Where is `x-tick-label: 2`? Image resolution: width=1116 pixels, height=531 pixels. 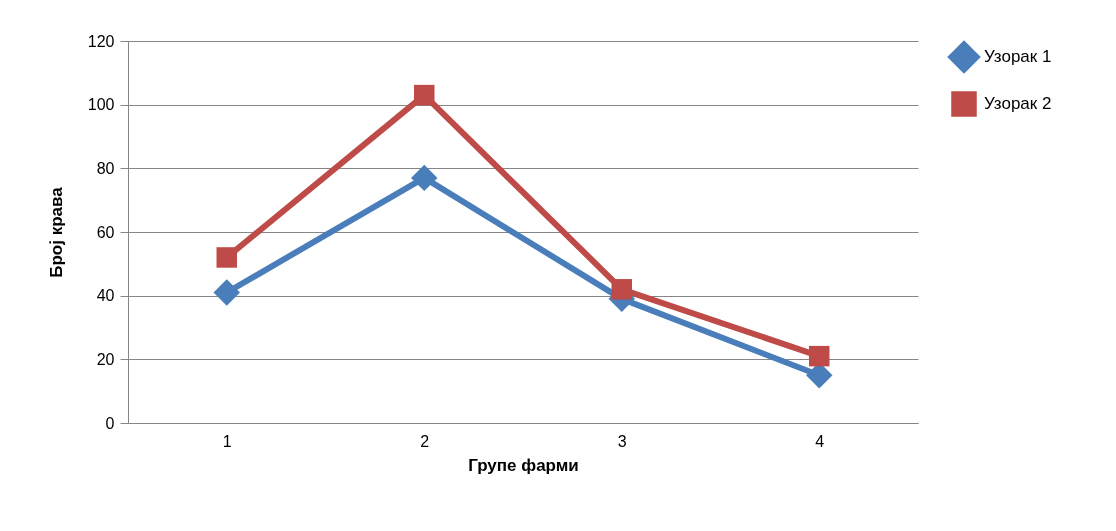
x-tick-label: 2 is located at coordinates (425, 441).